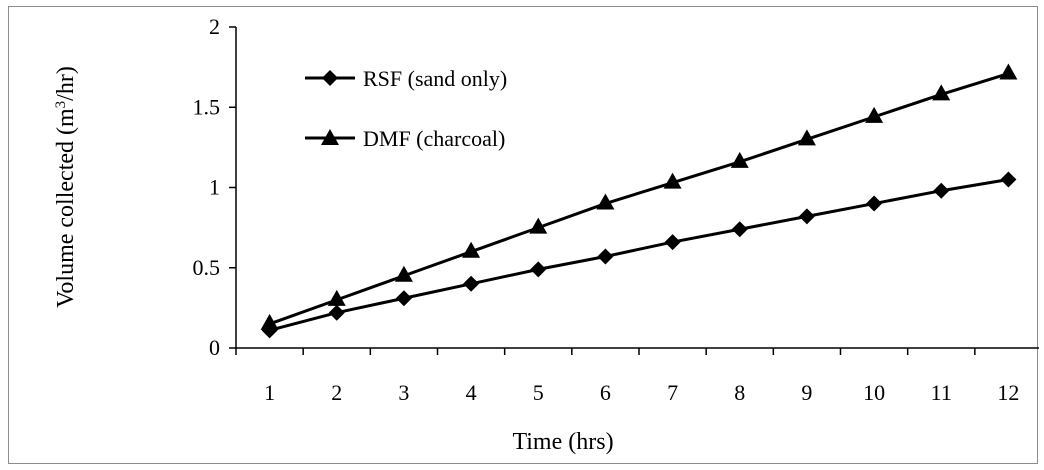  Describe the element at coordinates (562, 442) in the screenshot. I see `x-axis-title: Time (hrs)` at that location.